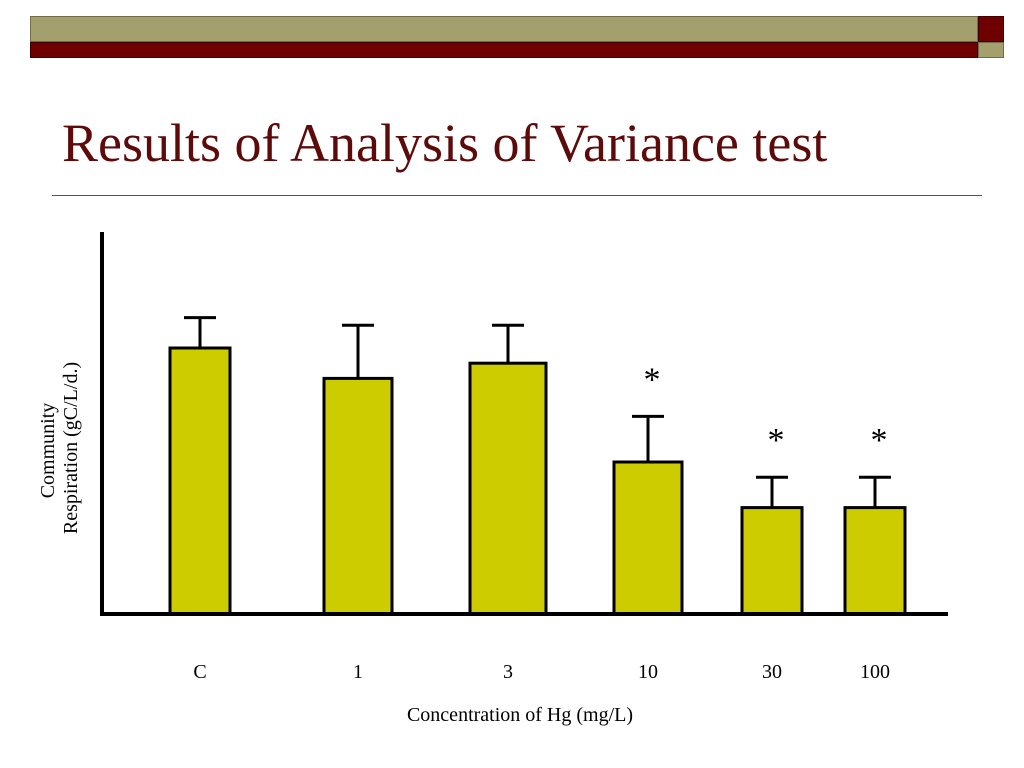  I want to click on header-band-olive, so click(504, 29).